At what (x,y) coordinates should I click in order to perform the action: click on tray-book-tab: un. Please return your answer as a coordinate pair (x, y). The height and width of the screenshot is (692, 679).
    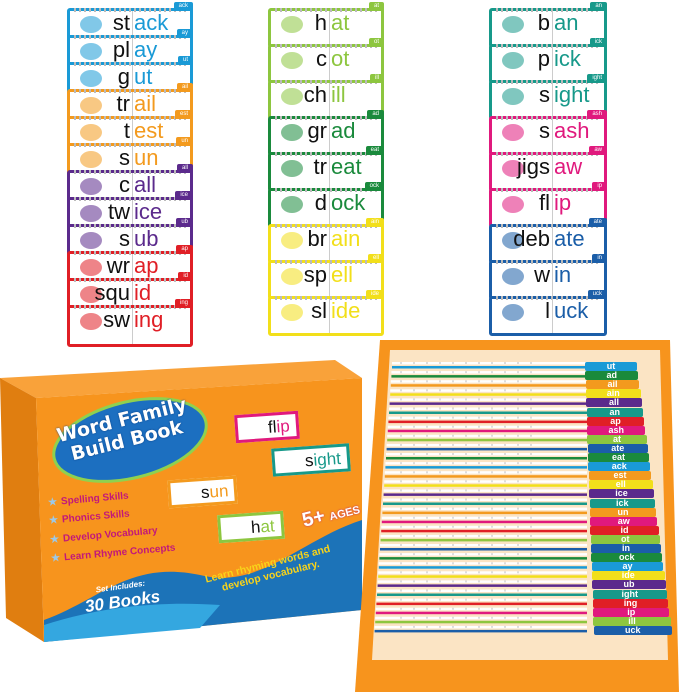
    Looking at the image, I should click on (623, 512).